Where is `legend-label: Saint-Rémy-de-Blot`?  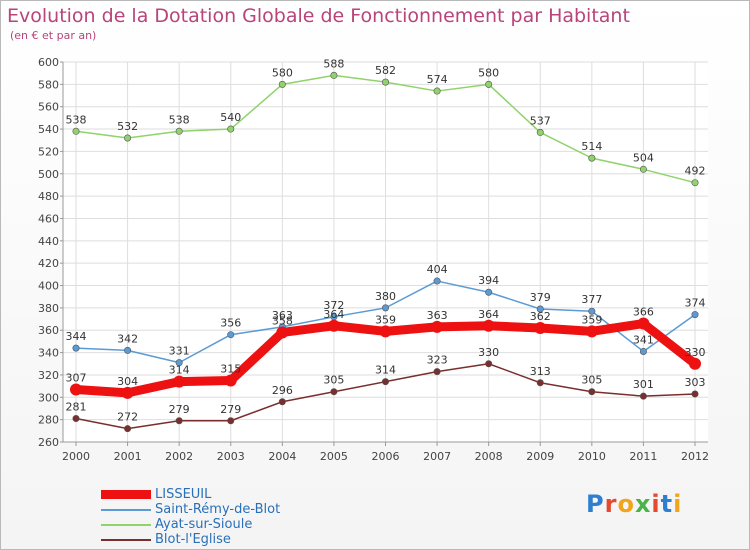
legend-label: Saint-Rémy-de-Blot is located at coordinates (218, 509).